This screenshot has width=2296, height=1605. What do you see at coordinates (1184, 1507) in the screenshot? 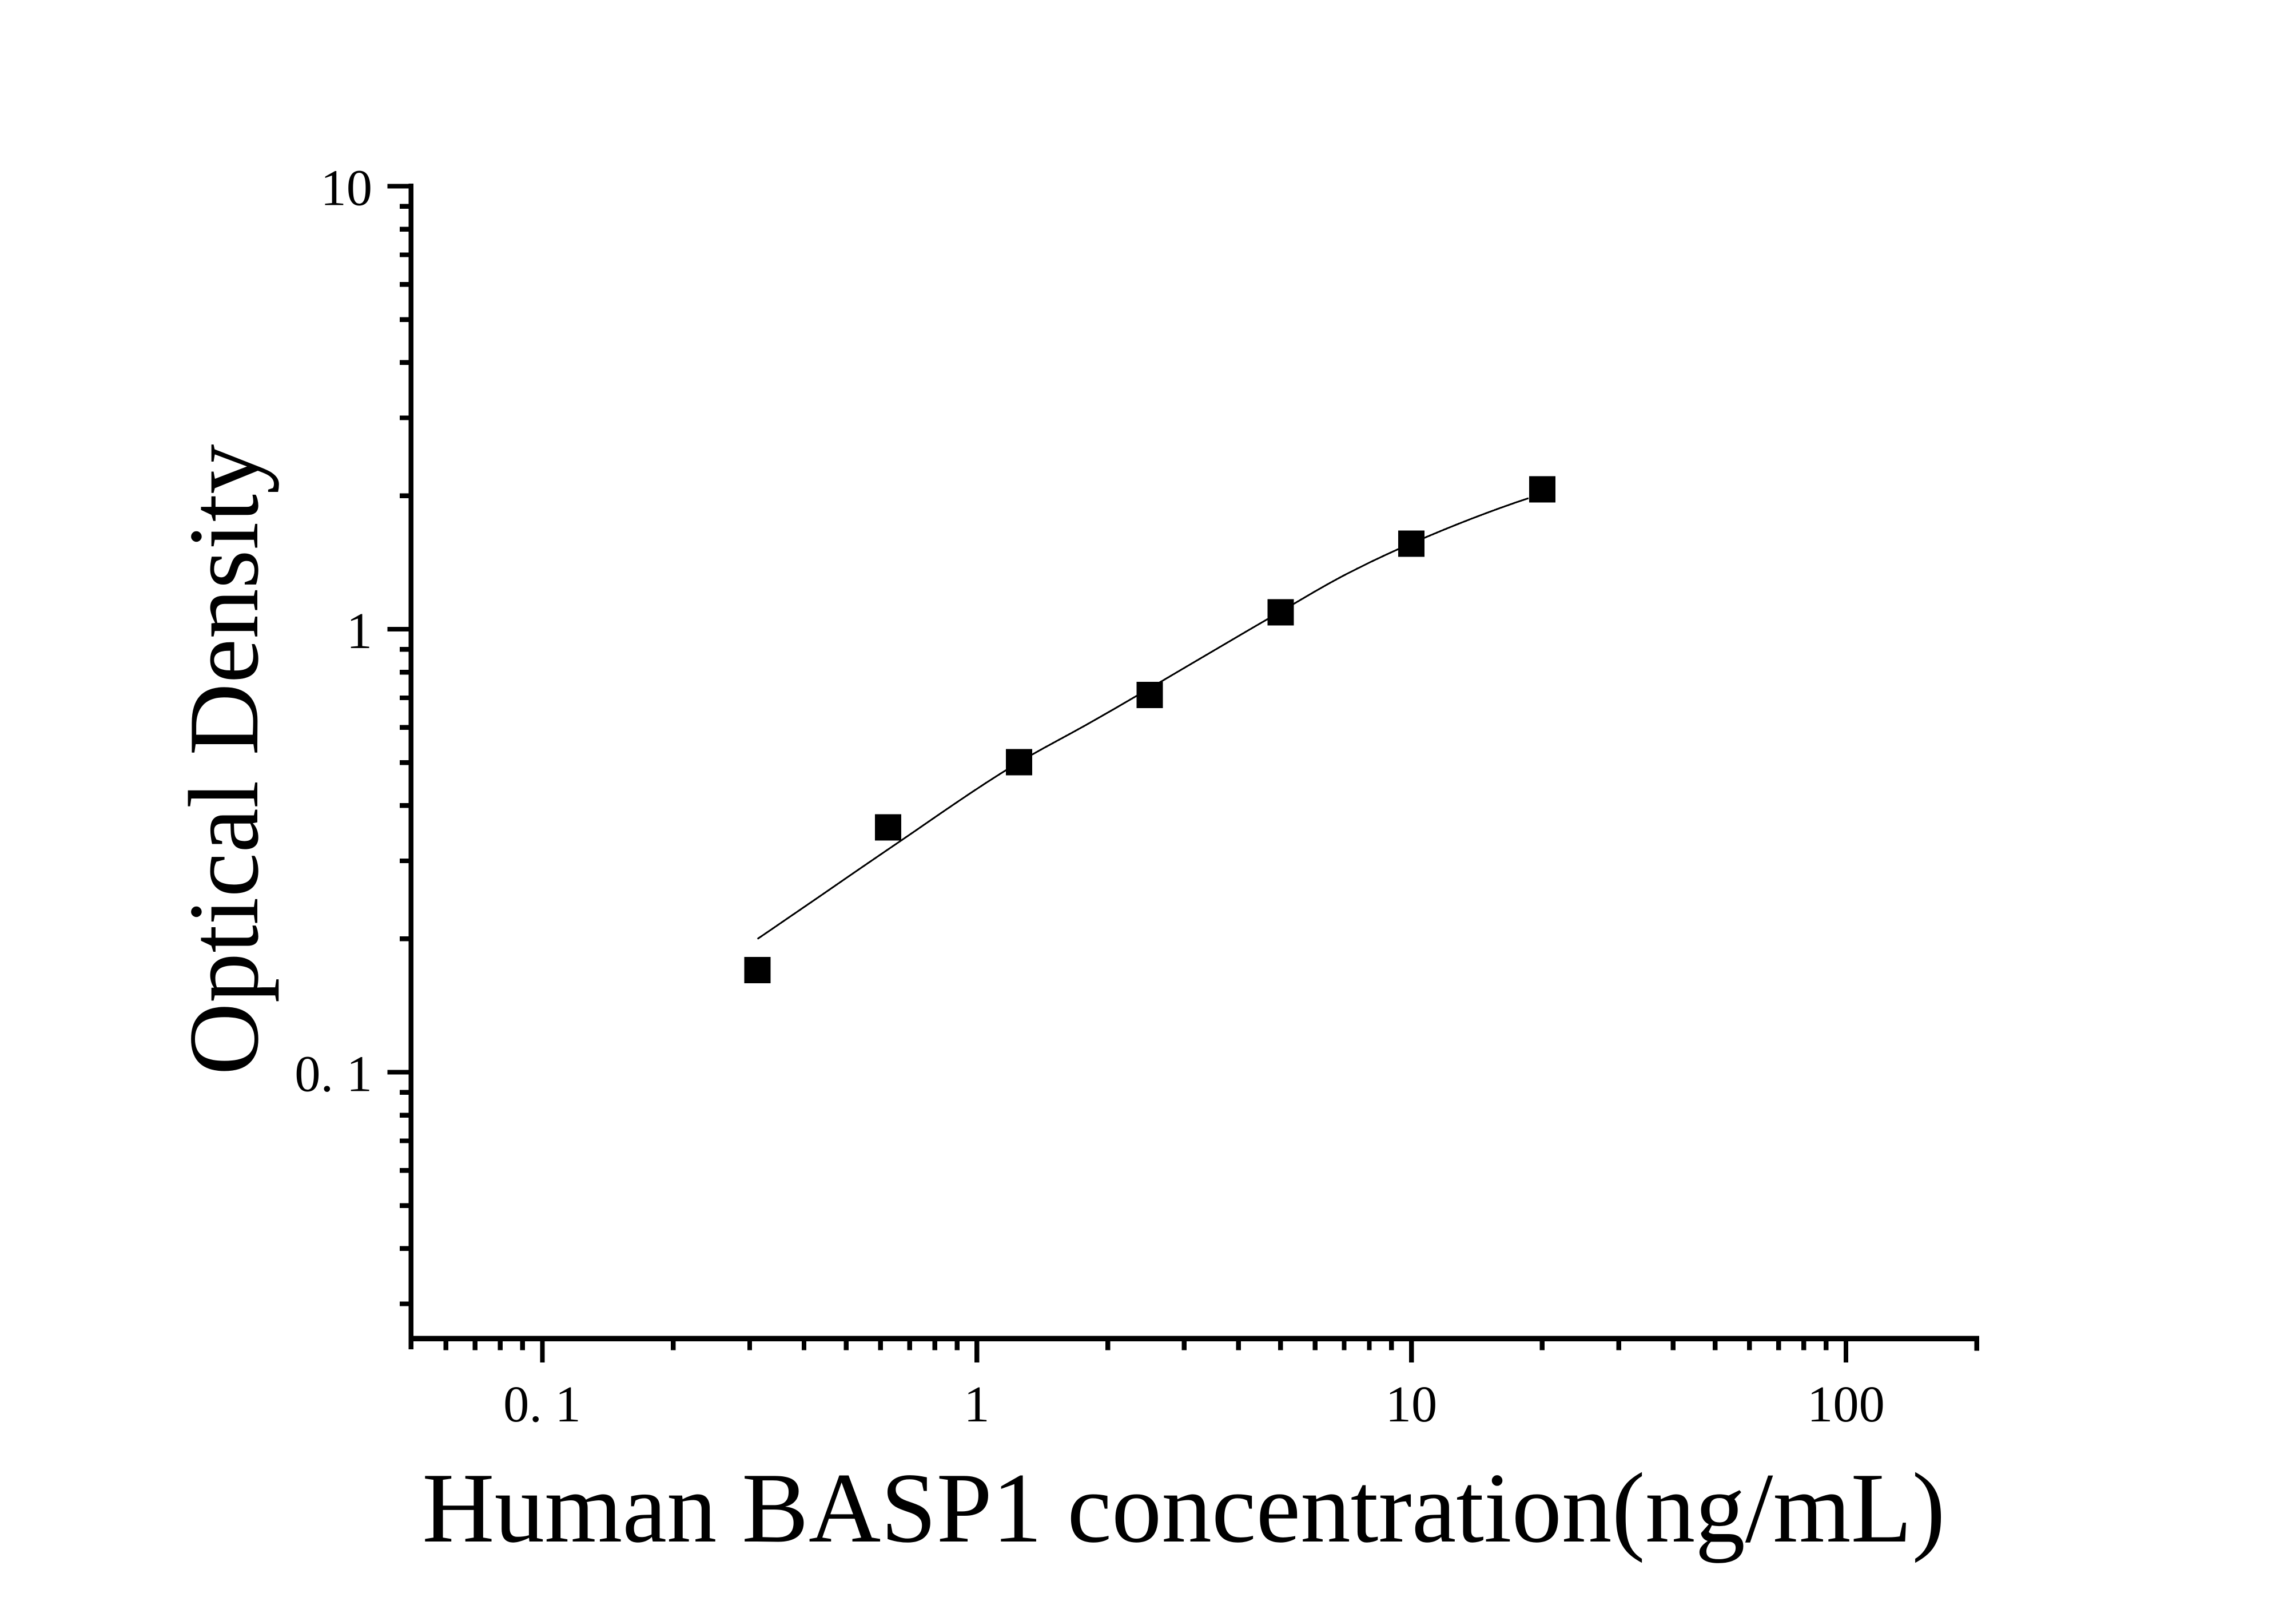
I see `svg-text:Human BASP1 concentration(ng/m: Human BASP1 concentration(ng/mL)` at bounding box center [1184, 1507].